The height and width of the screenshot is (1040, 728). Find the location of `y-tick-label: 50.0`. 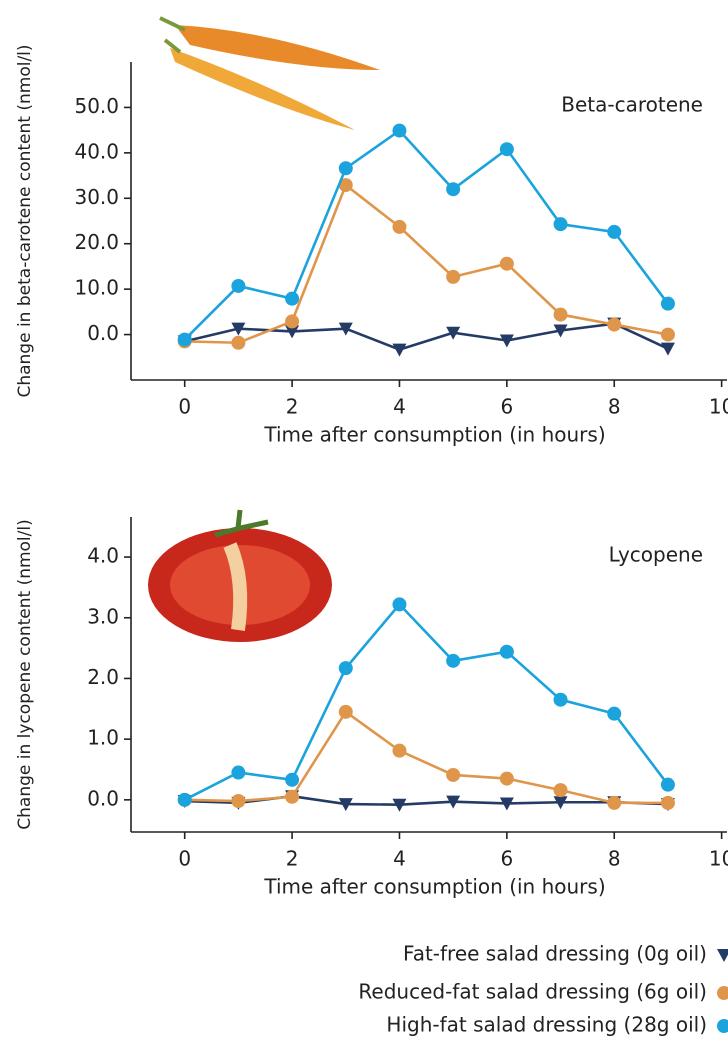

y-tick-label: 50.0 is located at coordinates (96, 106).